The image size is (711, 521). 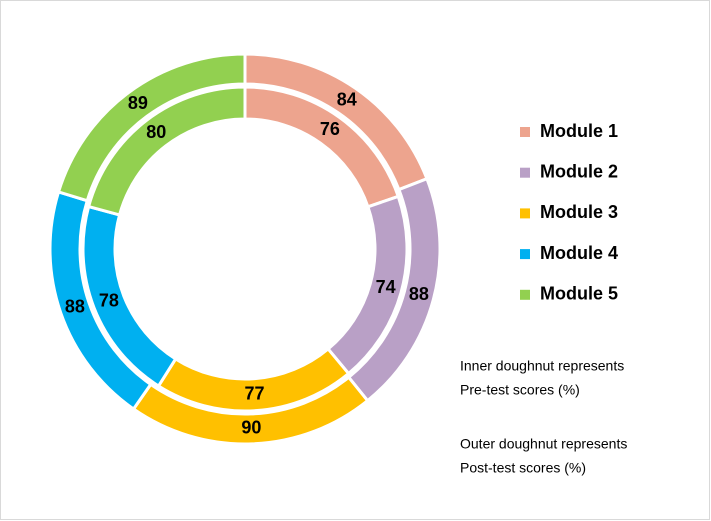 I want to click on data-label: 90, so click(x=251, y=428).